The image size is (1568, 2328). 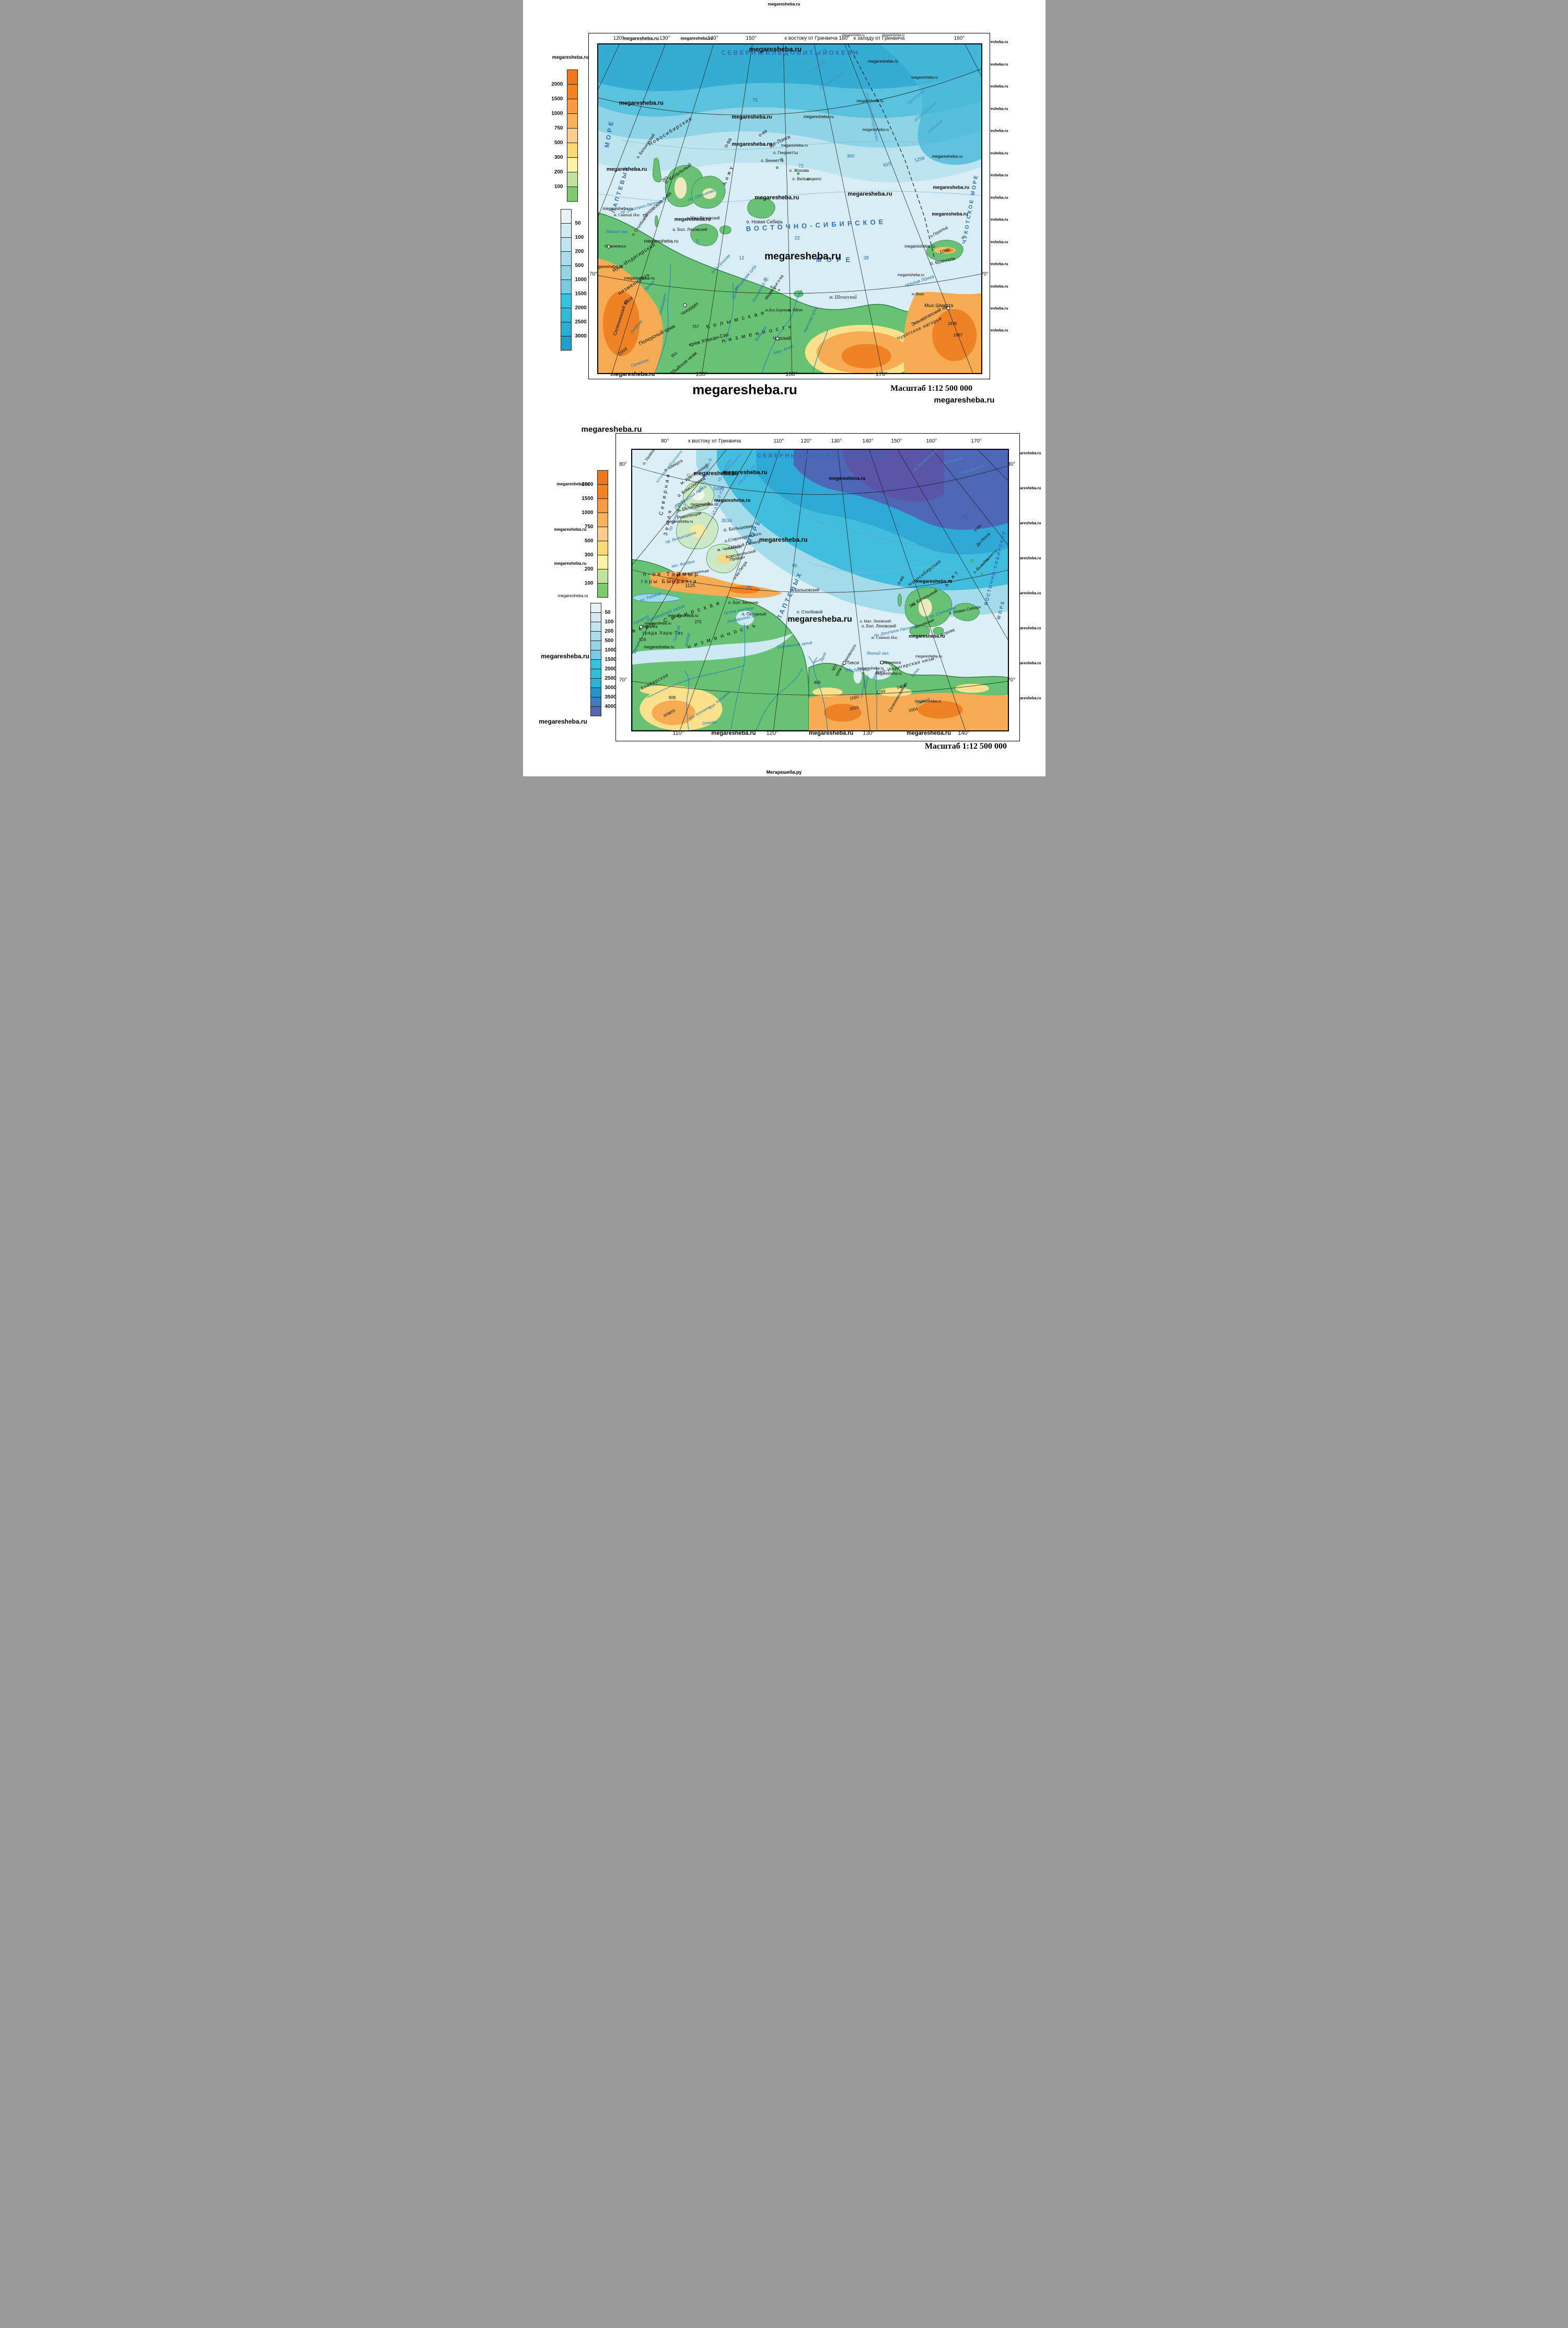 I want to click on map-label: 360, so click(x=850, y=156).